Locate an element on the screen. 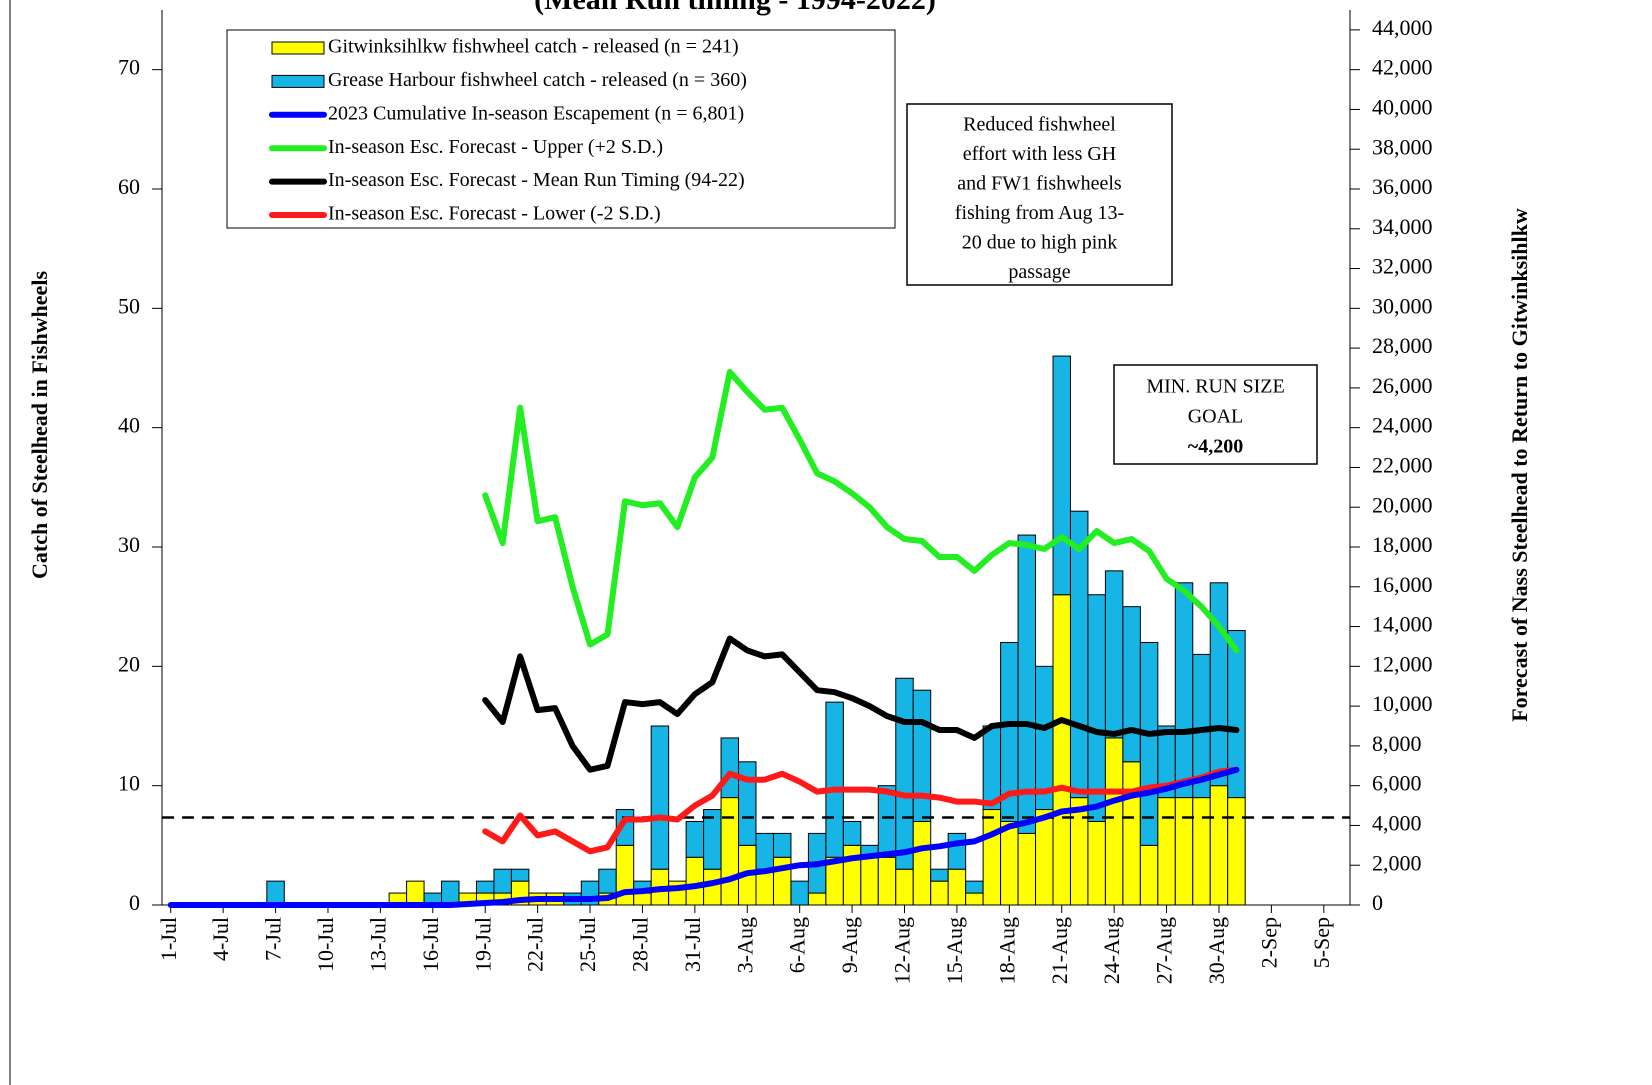 This screenshot has width=1652, height=1085. annotation-text: fishing from Aug 13- is located at coordinates (1039, 213).